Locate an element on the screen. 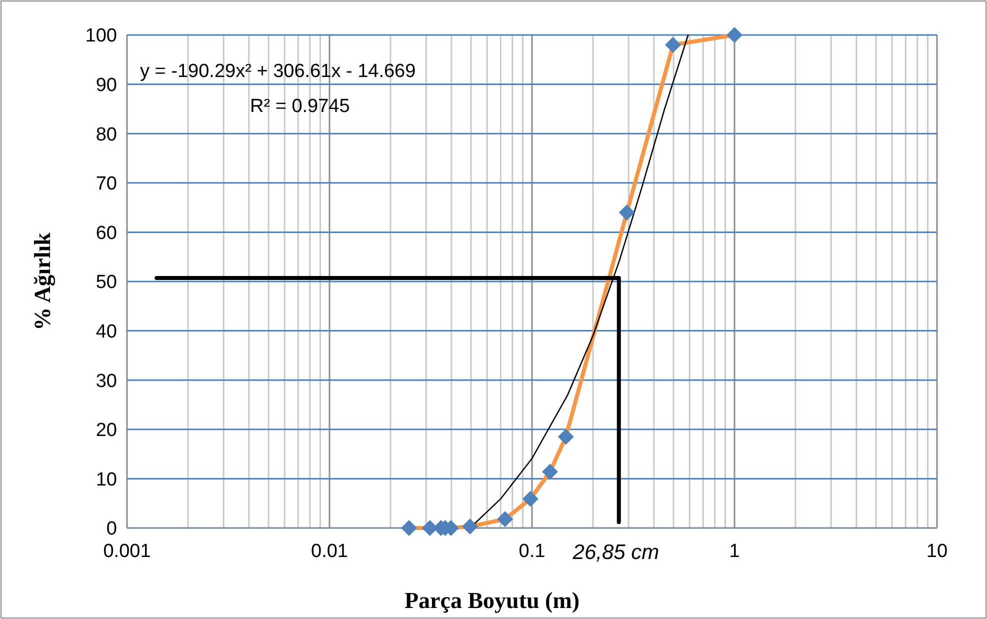  y-tick-label: 70 is located at coordinates (106, 184).